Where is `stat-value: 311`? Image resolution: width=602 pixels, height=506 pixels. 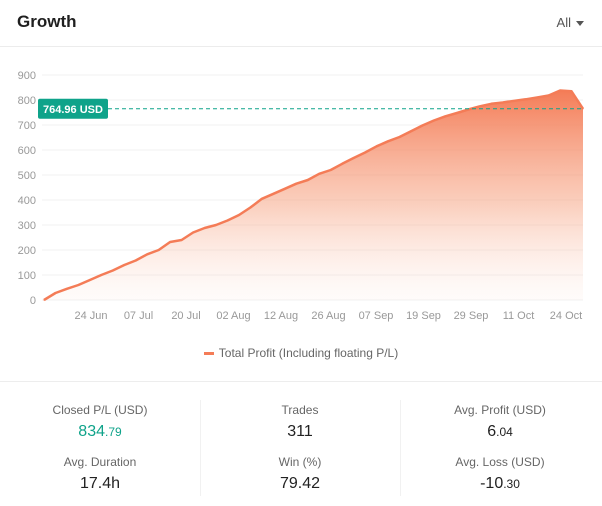 stat-value: 311 is located at coordinates (300, 431).